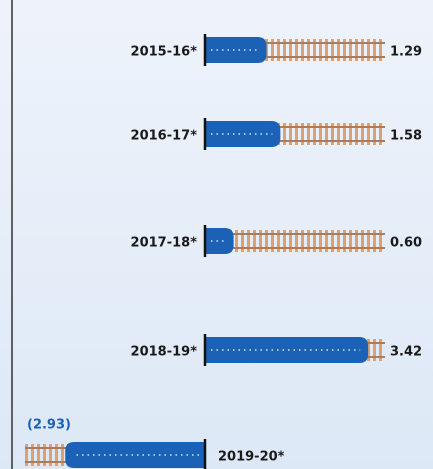  Describe the element at coordinates (406, 52) in the screenshot. I see `value-label: 1.29` at that location.